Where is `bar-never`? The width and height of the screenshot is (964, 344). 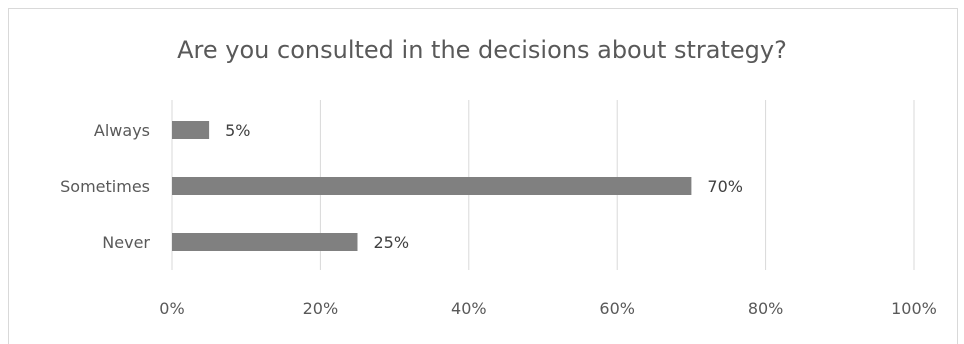
bar-never is located at coordinates (265, 242).